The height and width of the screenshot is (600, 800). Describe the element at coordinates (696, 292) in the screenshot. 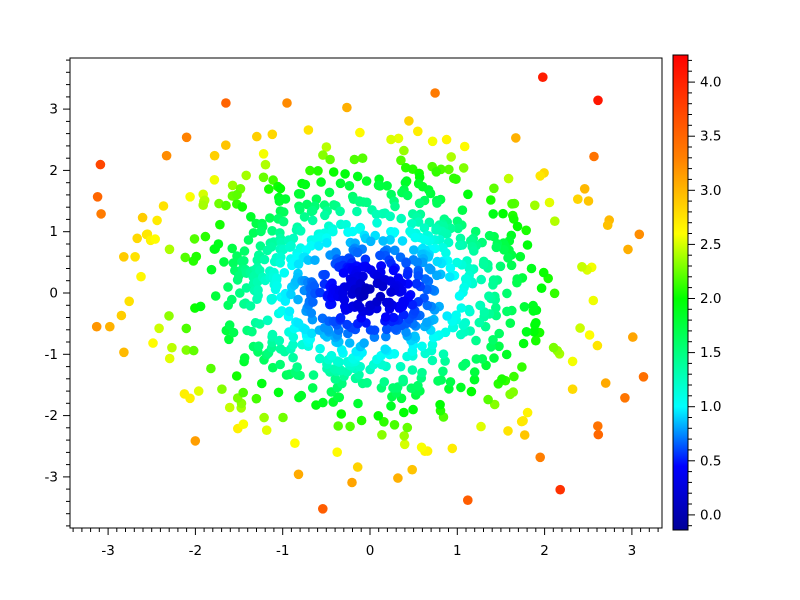

I see `colorbar: 0.0 0.5 1.0 1.5 2.0 2.5 3.0 3.5 4.0` at that location.